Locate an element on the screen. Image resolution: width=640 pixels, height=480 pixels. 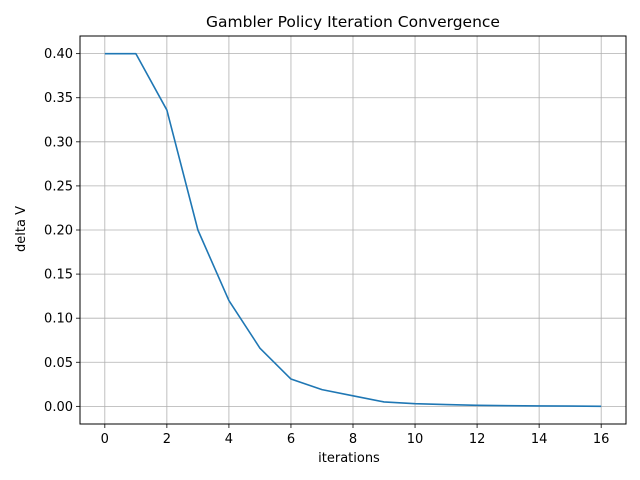
x-tick-label: 10 is located at coordinates (415, 439).